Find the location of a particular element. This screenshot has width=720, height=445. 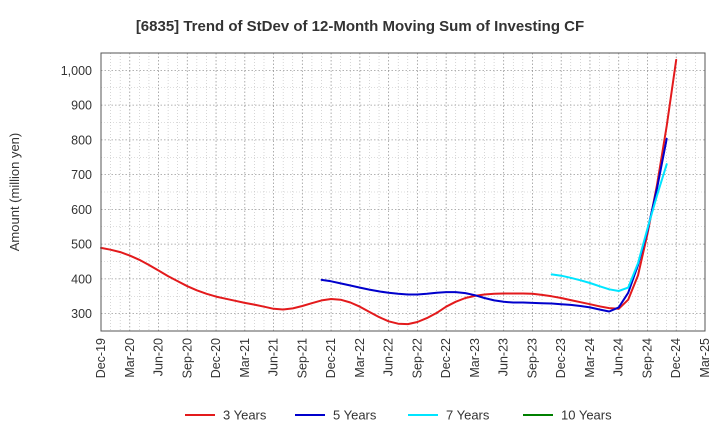

series-line-7-years is located at coordinates (609, 227).